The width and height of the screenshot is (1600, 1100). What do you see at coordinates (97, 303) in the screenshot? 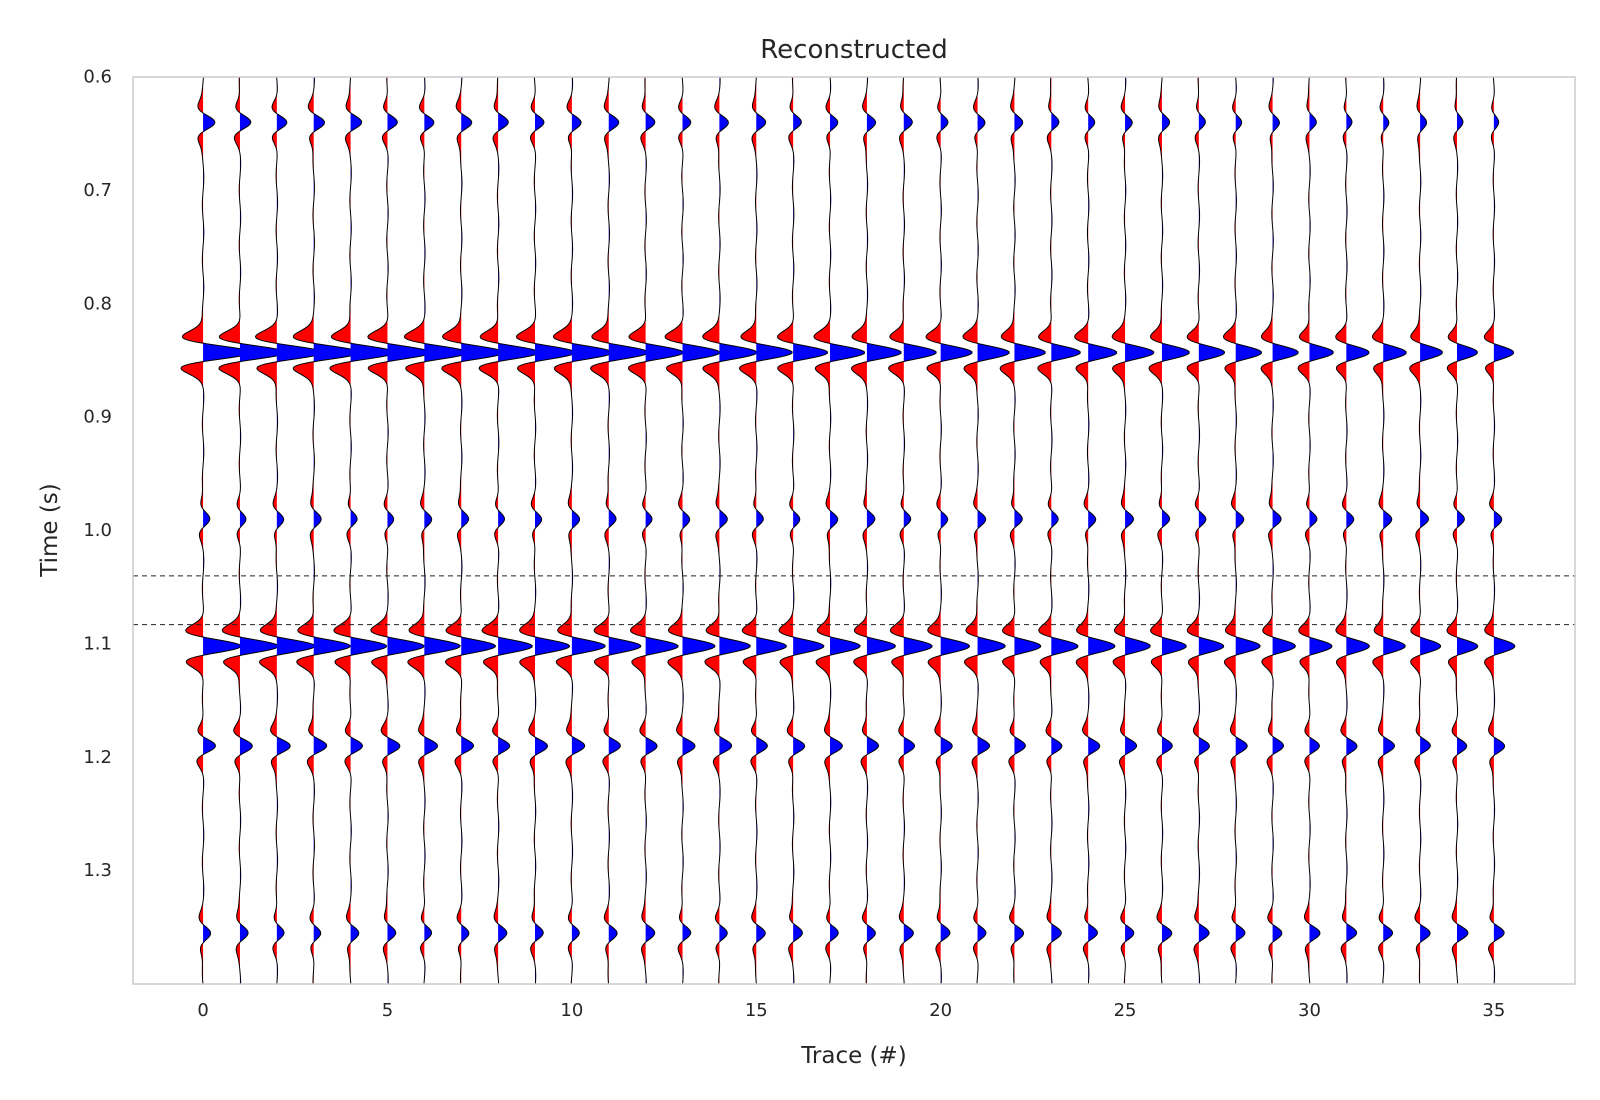
I see `y-tick-label: 0.8` at bounding box center [97, 303].